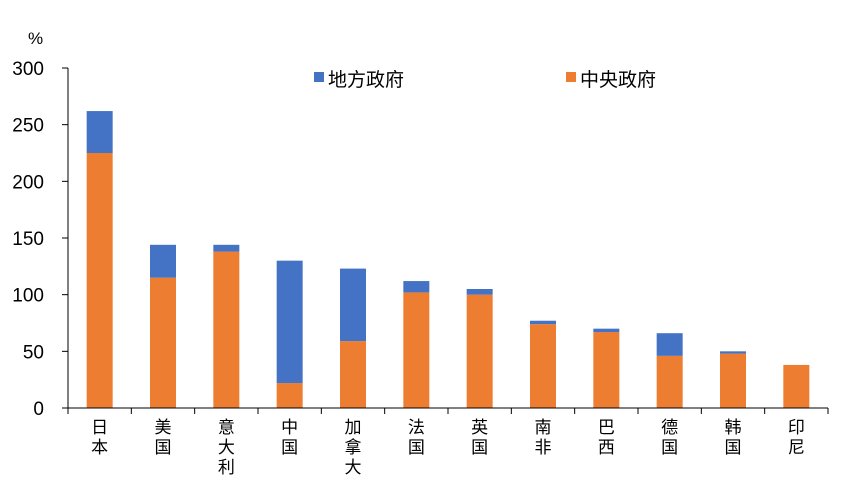 This screenshot has width=865, height=496. What do you see at coordinates (543, 438) in the screenshot?
I see `x-category-label: 南非` at bounding box center [543, 438].